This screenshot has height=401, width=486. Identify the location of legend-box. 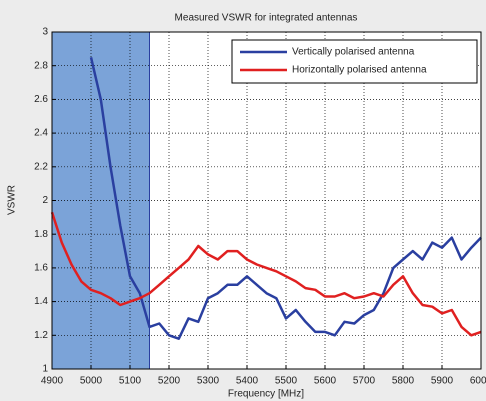
(354, 61).